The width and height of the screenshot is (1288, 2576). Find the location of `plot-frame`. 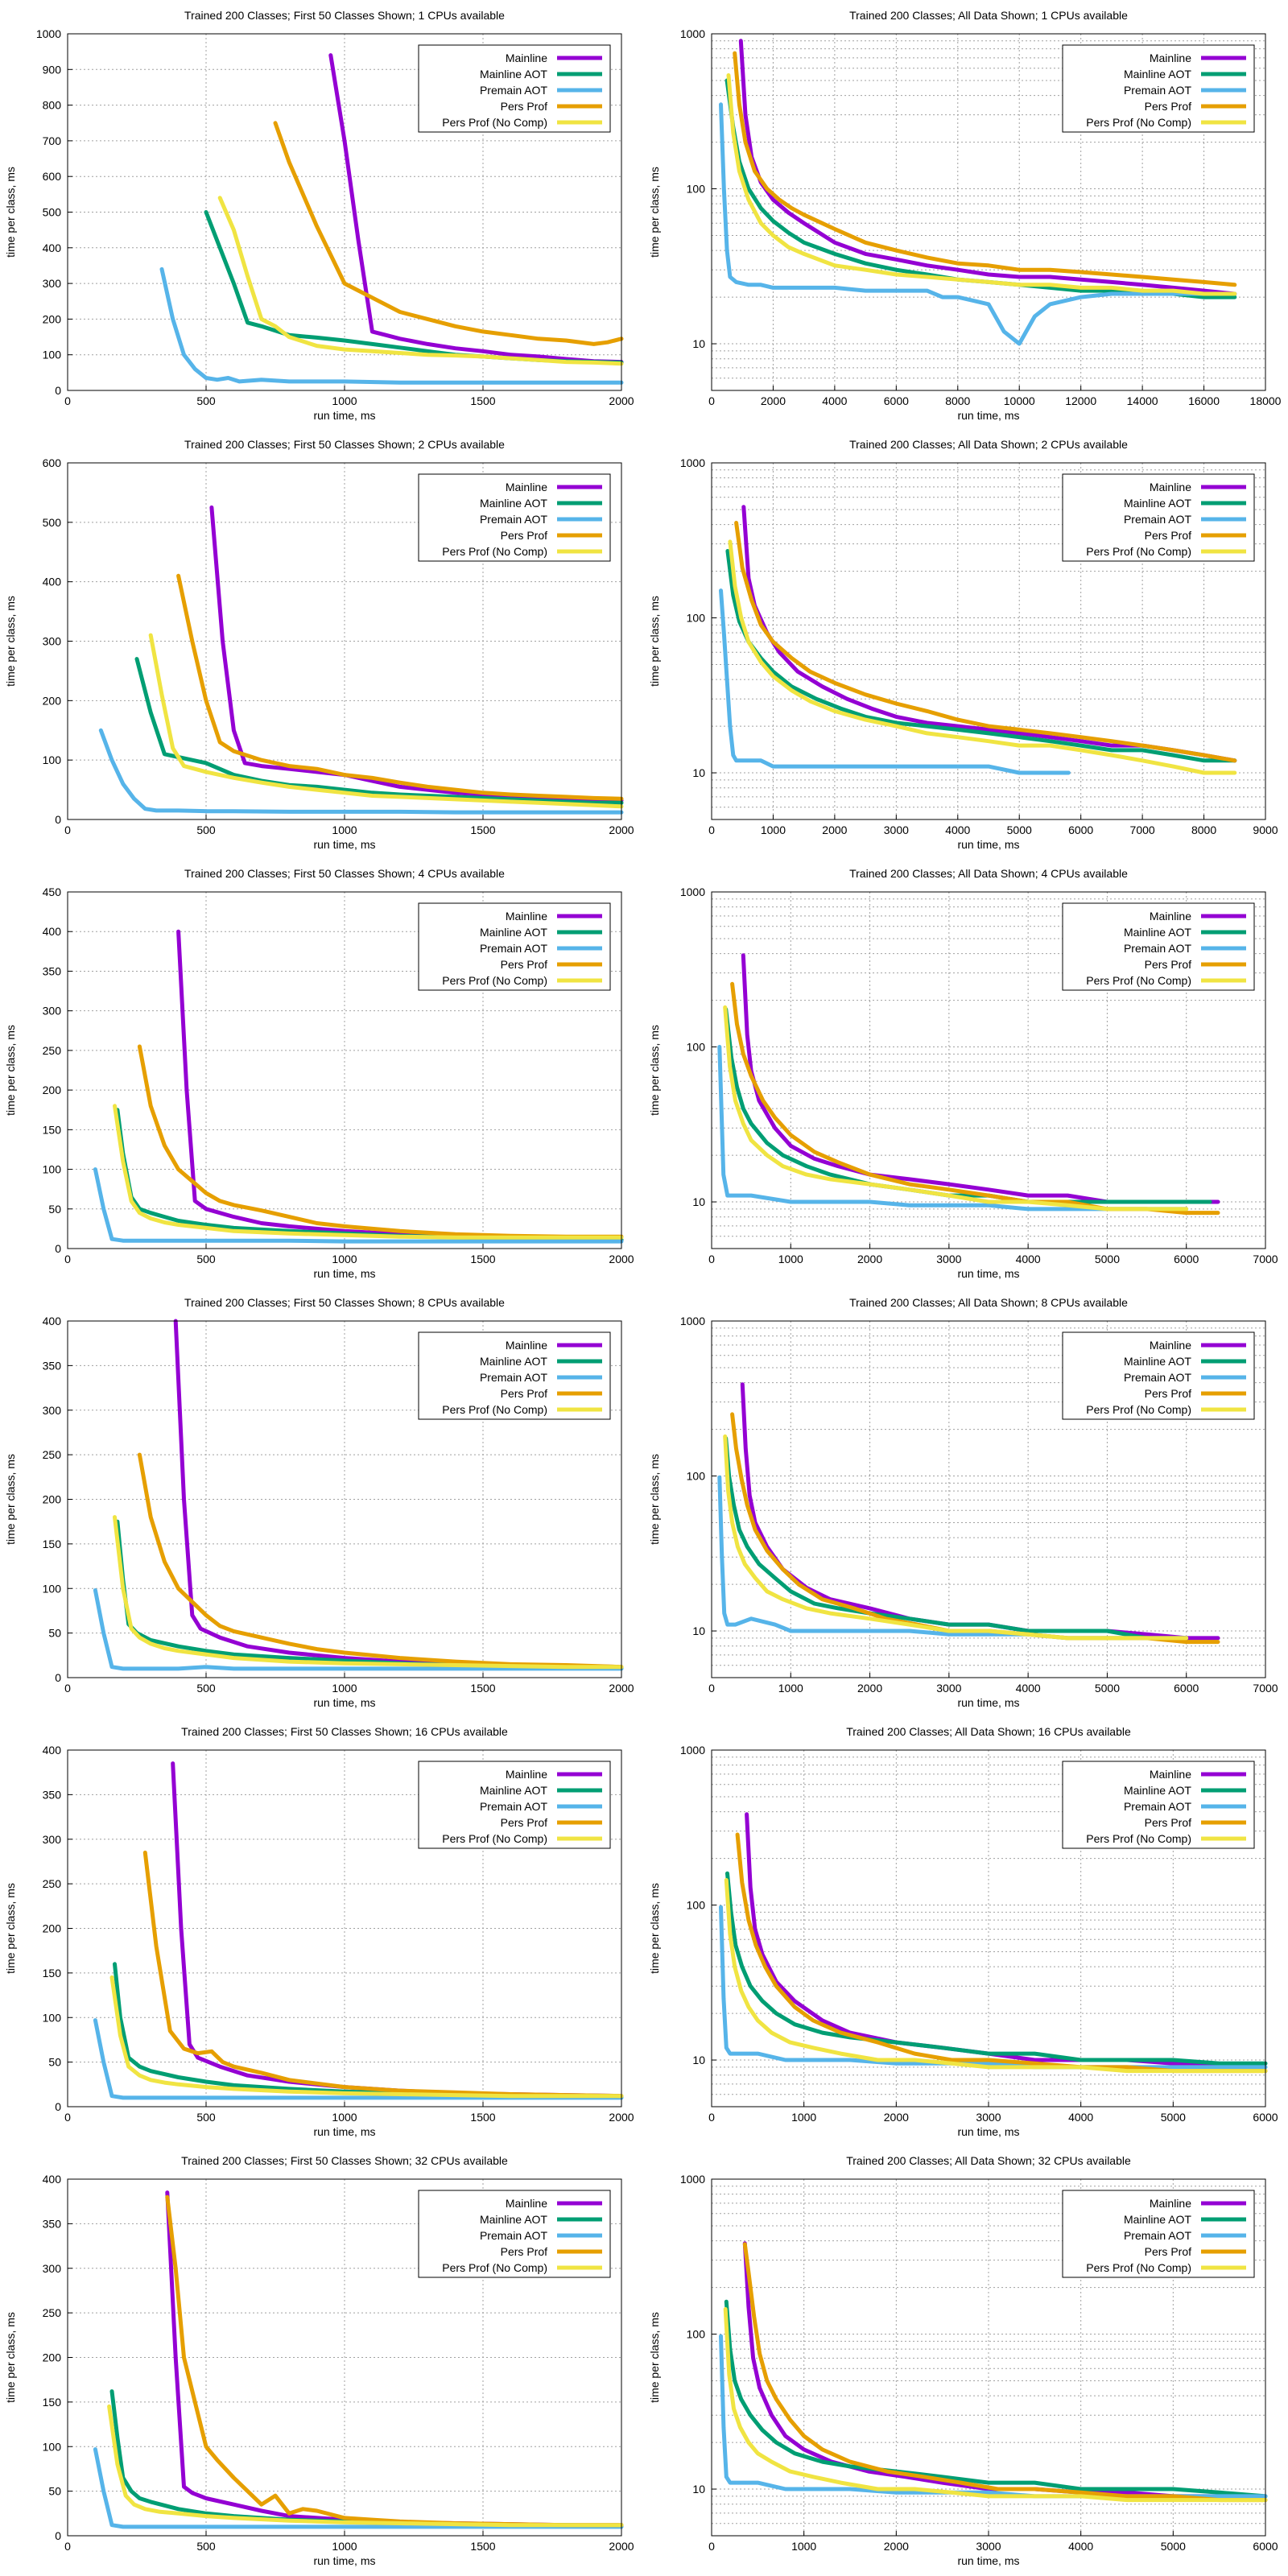

plot-frame is located at coordinates (988, 1499).